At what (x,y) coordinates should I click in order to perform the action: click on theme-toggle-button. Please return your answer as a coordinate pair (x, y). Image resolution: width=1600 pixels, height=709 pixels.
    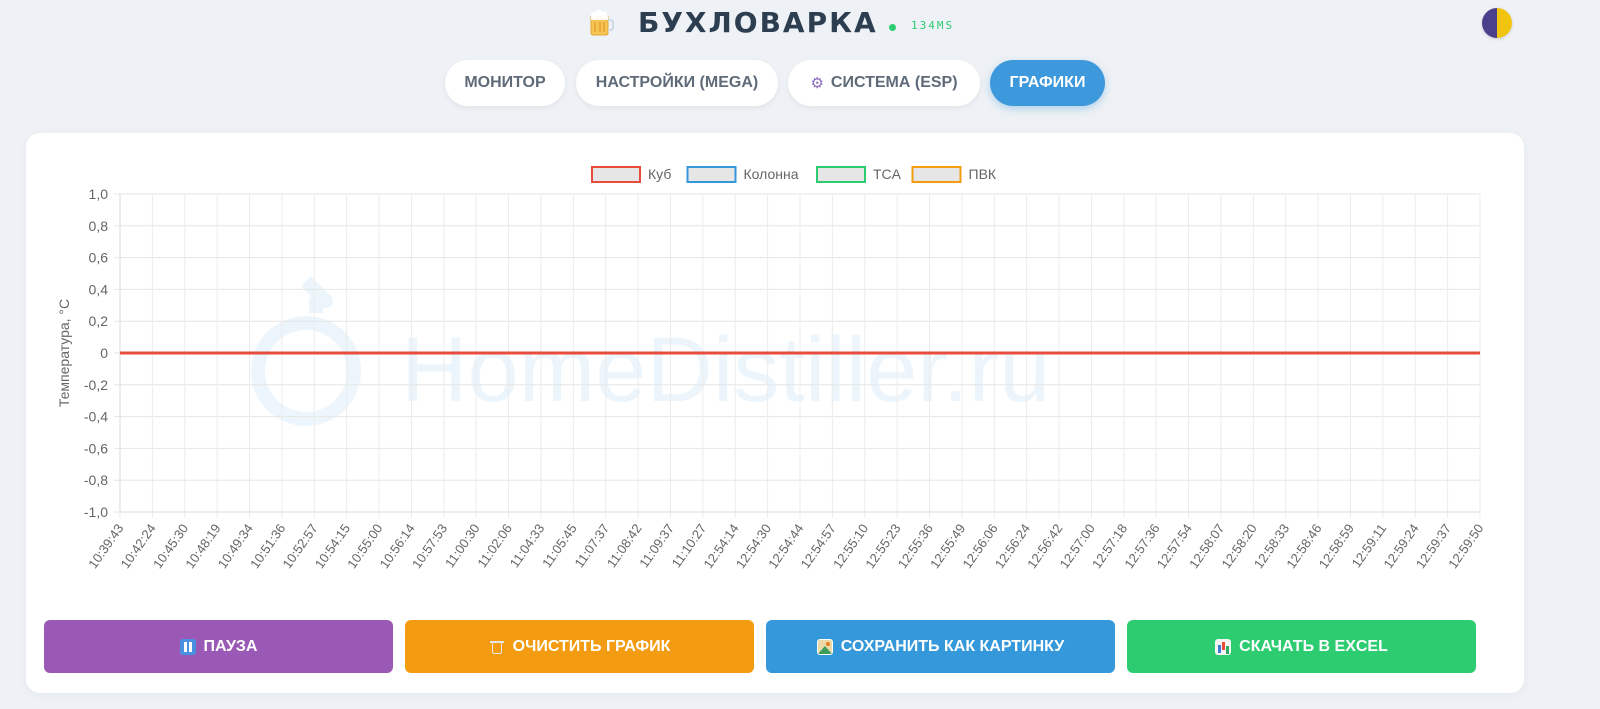
    Looking at the image, I should click on (1497, 23).